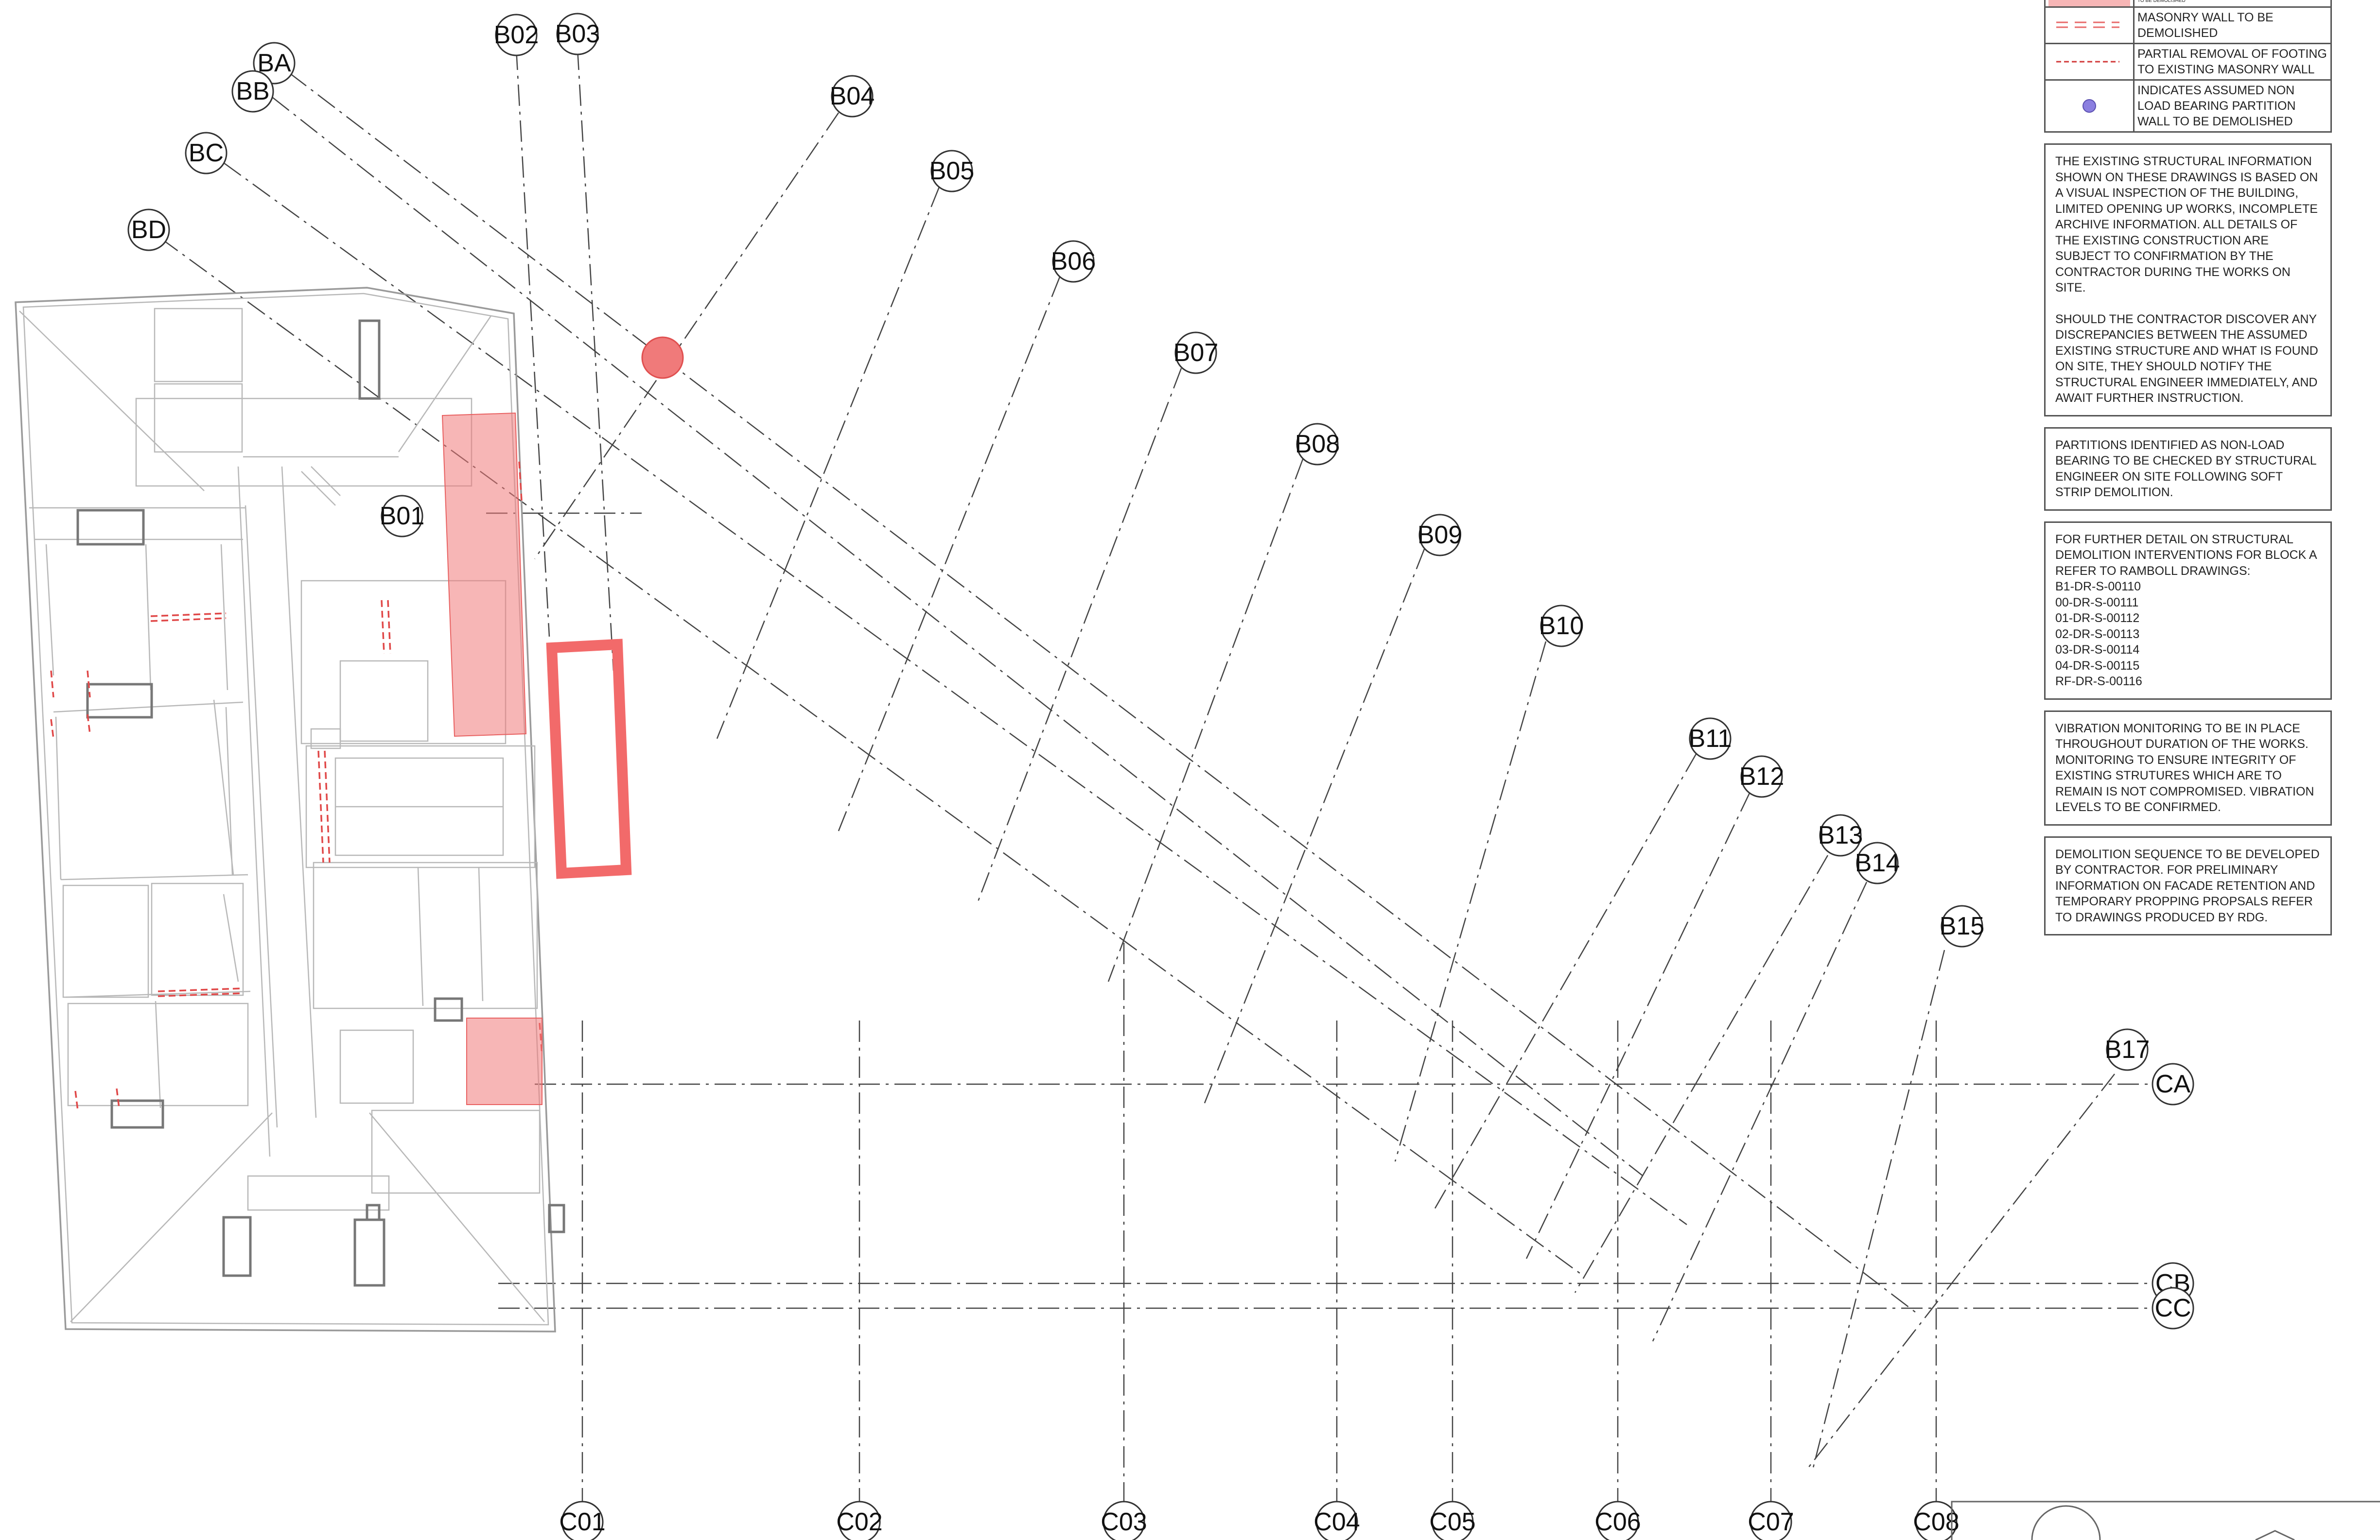 This screenshot has height=1540, width=2380. I want to click on grid-bubble-b06: B06, so click(1073, 261).